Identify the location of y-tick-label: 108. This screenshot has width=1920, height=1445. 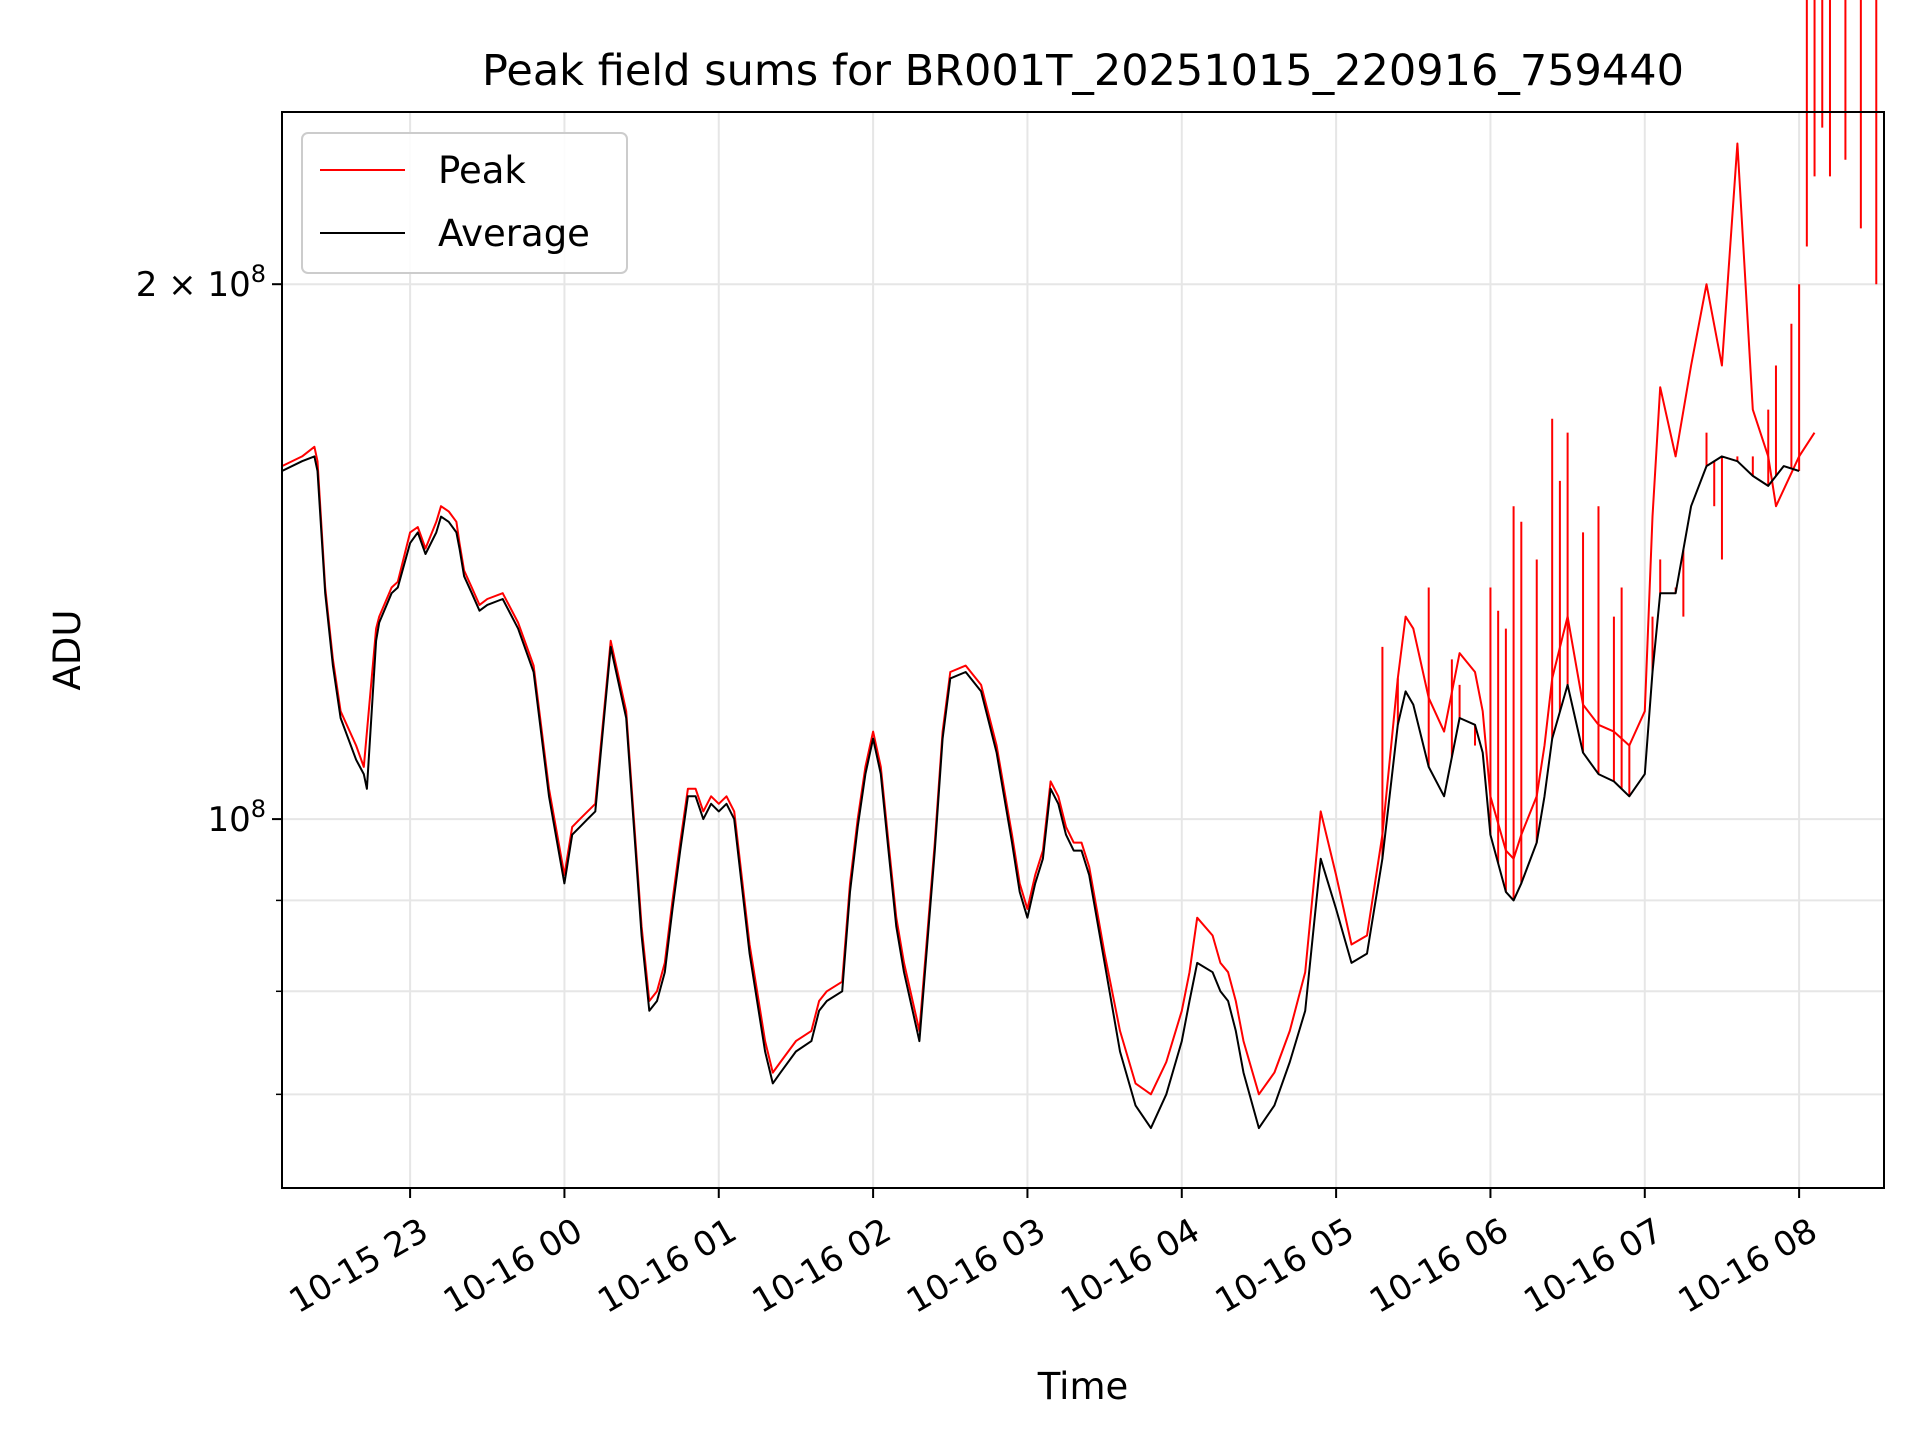
(236, 817).